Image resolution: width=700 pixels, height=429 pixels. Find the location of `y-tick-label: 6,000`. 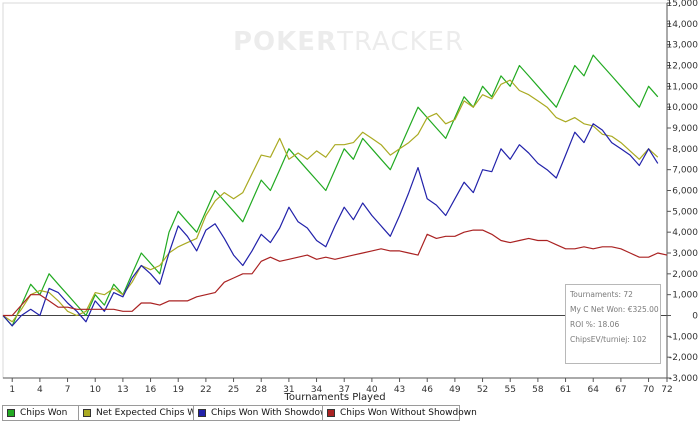

y-tick-label: 6,000 is located at coordinates (685, 192).